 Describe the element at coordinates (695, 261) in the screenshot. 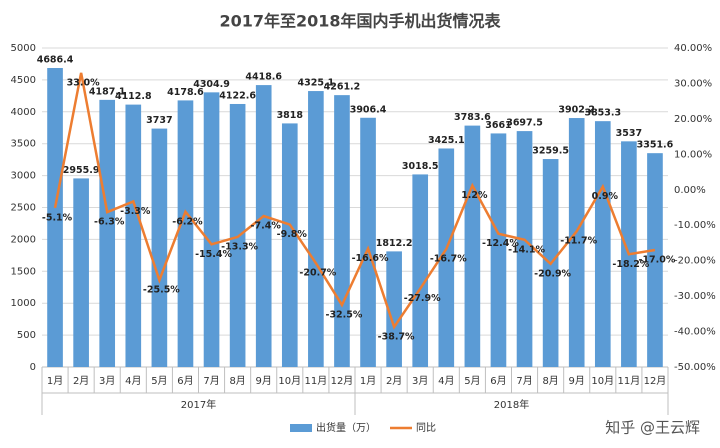

I see `y2-tick-label: -20.00%` at that location.